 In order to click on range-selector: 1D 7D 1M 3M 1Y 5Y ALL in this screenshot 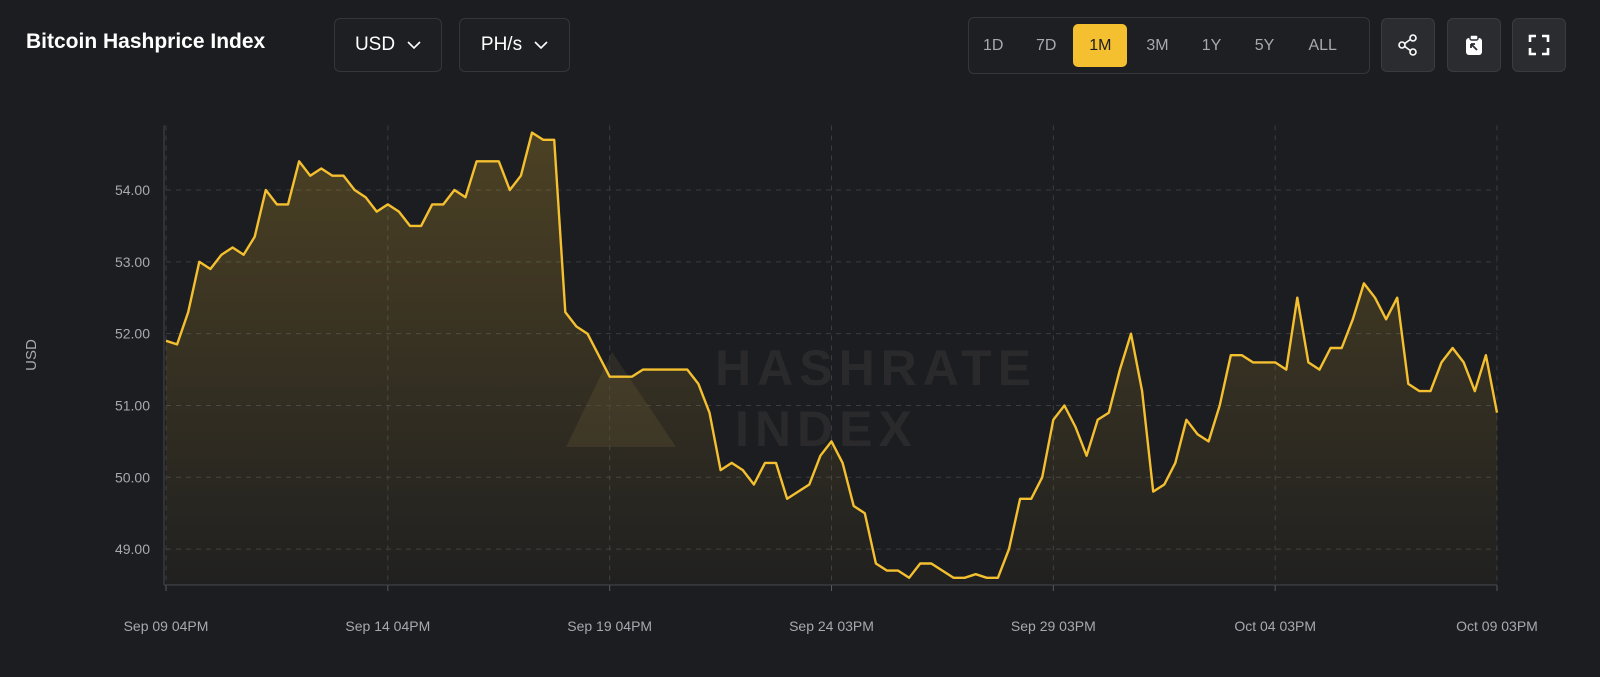, I will do `click(1169, 45)`.